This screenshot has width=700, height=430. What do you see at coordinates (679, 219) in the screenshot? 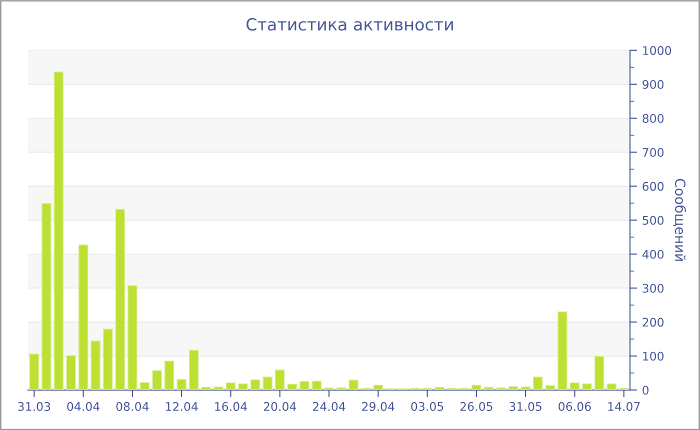
I see `y-axis-title: Сообщений` at bounding box center [679, 219].